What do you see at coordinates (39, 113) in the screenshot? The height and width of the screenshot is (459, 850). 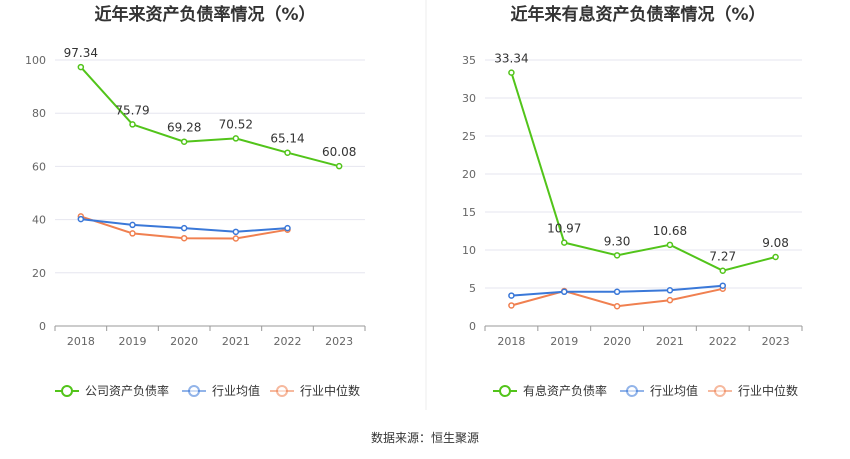 I see `y-tick-label: 80` at bounding box center [39, 113].